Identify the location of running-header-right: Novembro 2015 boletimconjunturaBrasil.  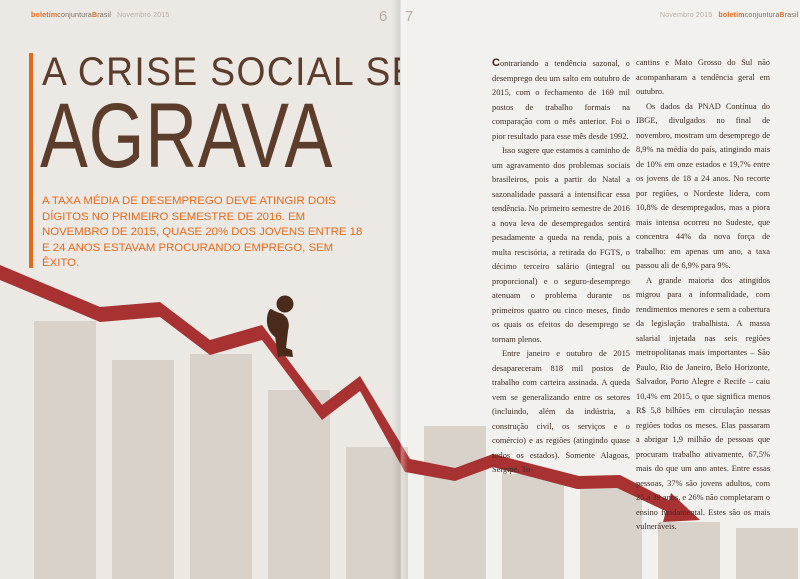
(729, 15).